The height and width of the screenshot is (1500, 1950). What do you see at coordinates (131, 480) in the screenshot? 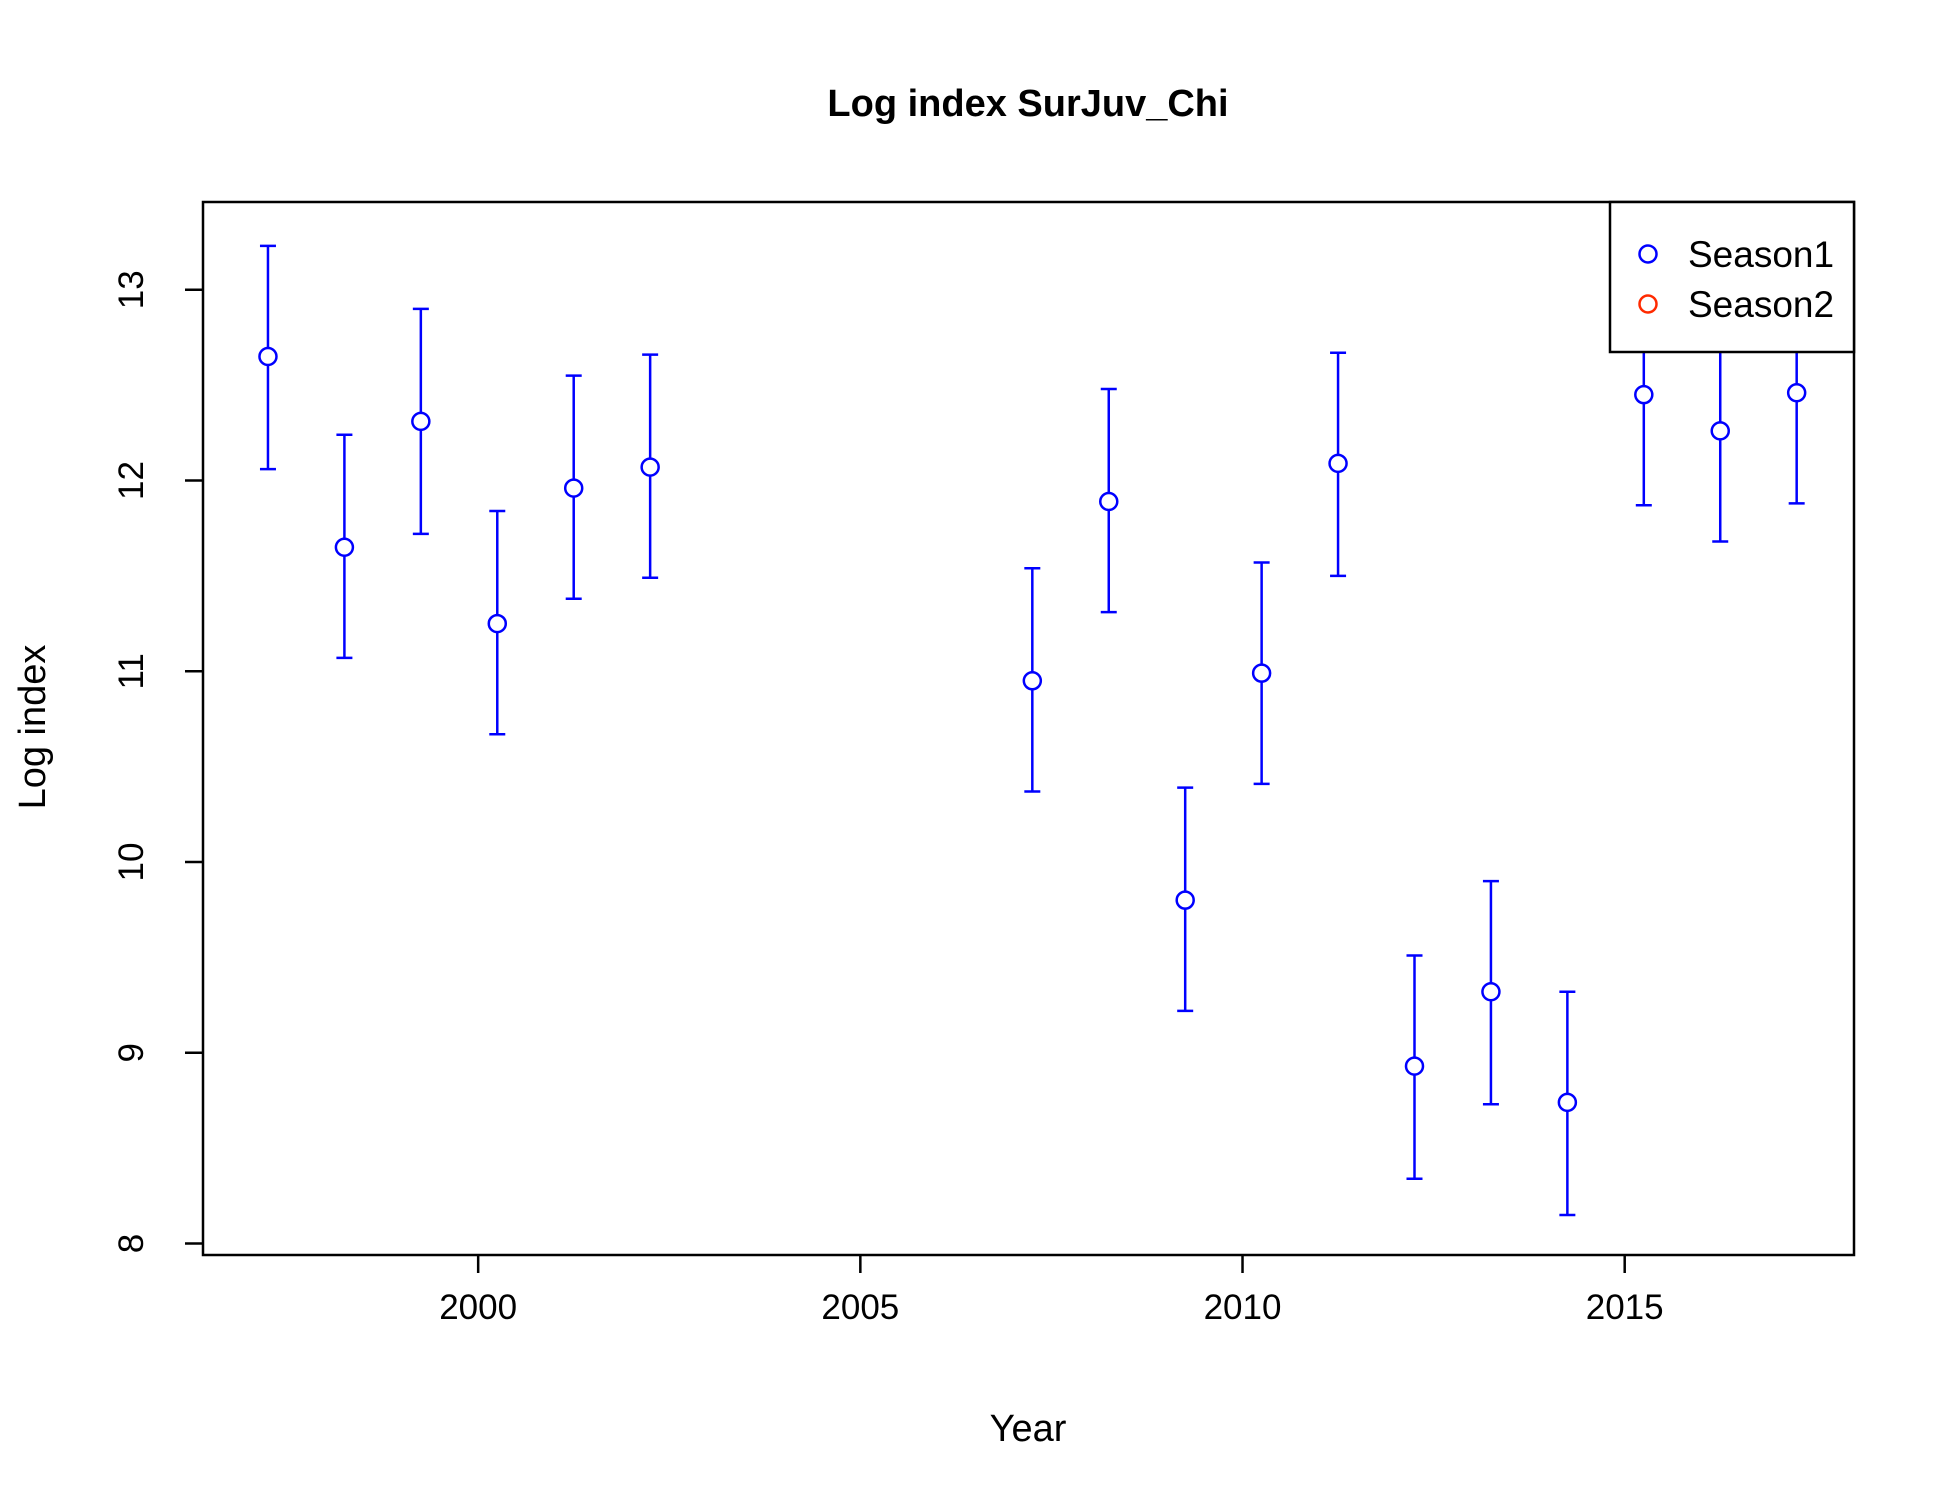
I see `y-tick-label: 12` at bounding box center [131, 480].